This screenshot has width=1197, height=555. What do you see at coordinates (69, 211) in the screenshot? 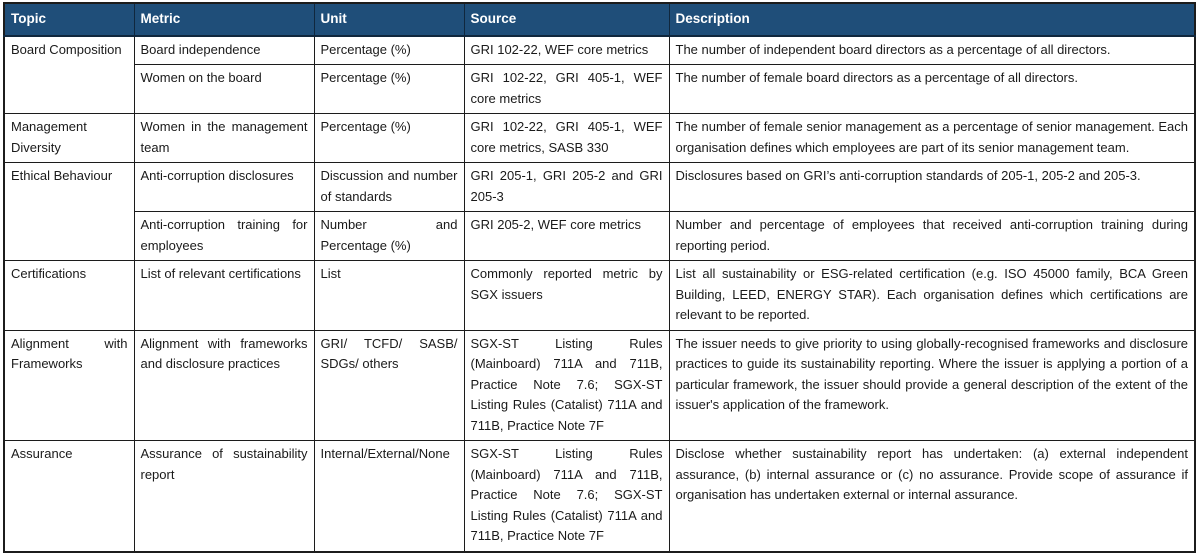
I see `cell-topic: Ethical Behaviour` at bounding box center [69, 211].